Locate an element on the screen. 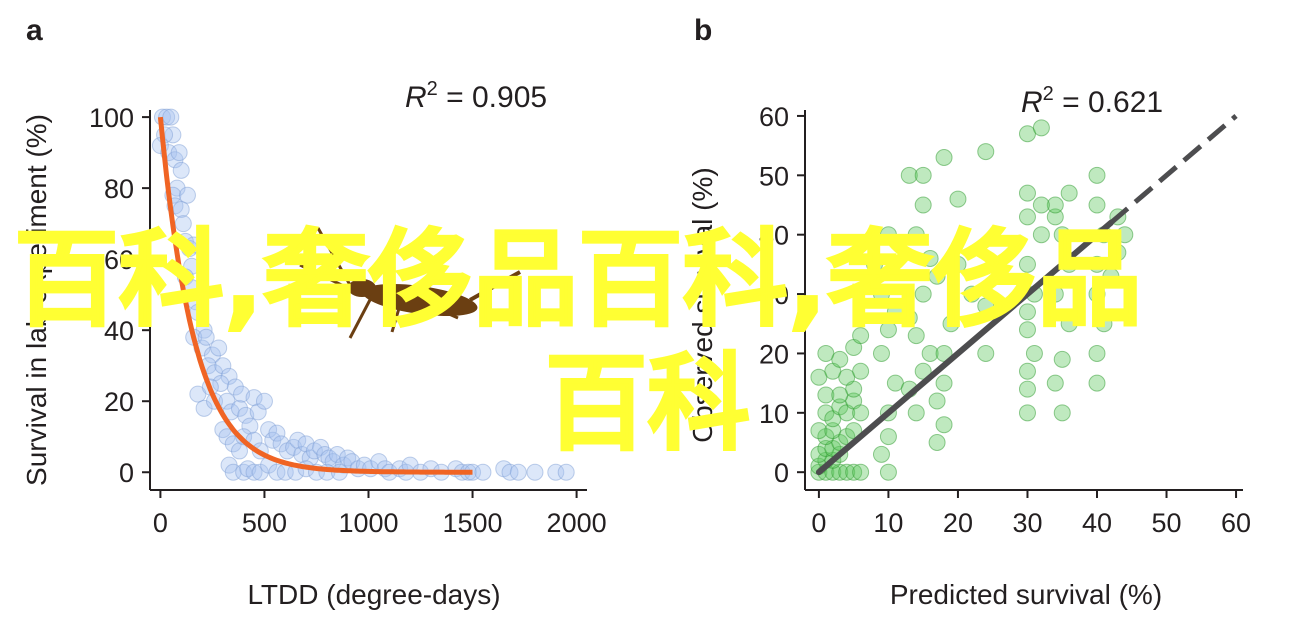  panel-a-y-tick-label: 20 is located at coordinates (119, 402).